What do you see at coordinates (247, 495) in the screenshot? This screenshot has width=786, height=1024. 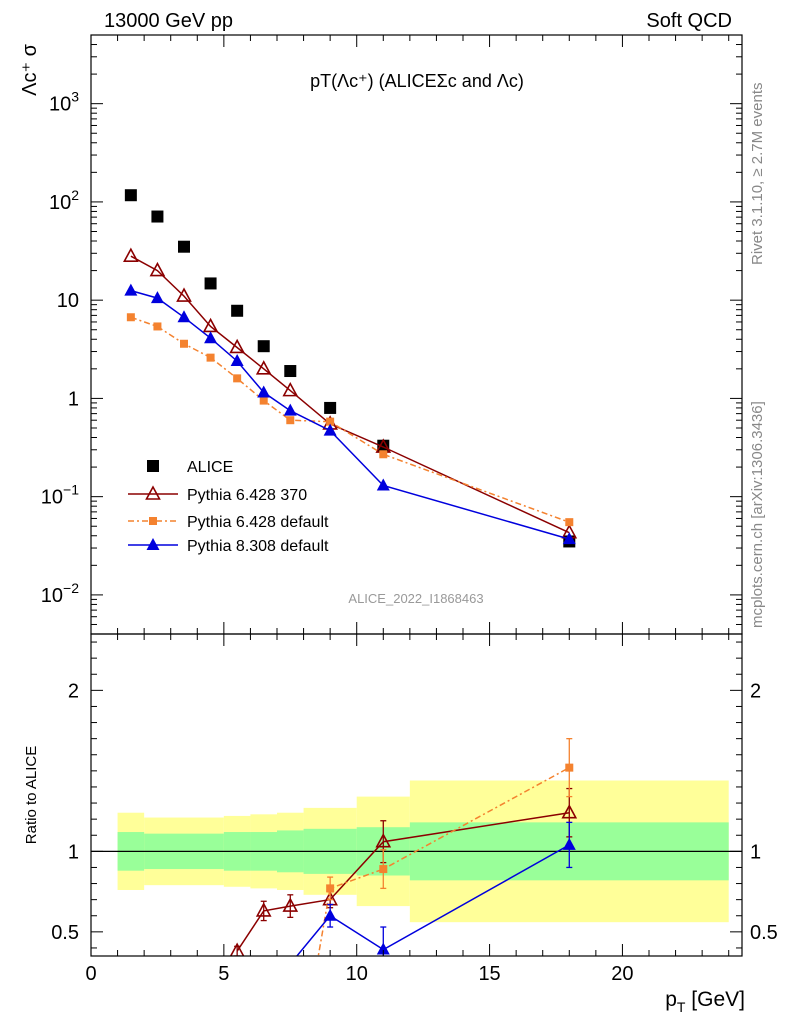 I see `legend-label: Pythia 6.428 370` at bounding box center [247, 495].